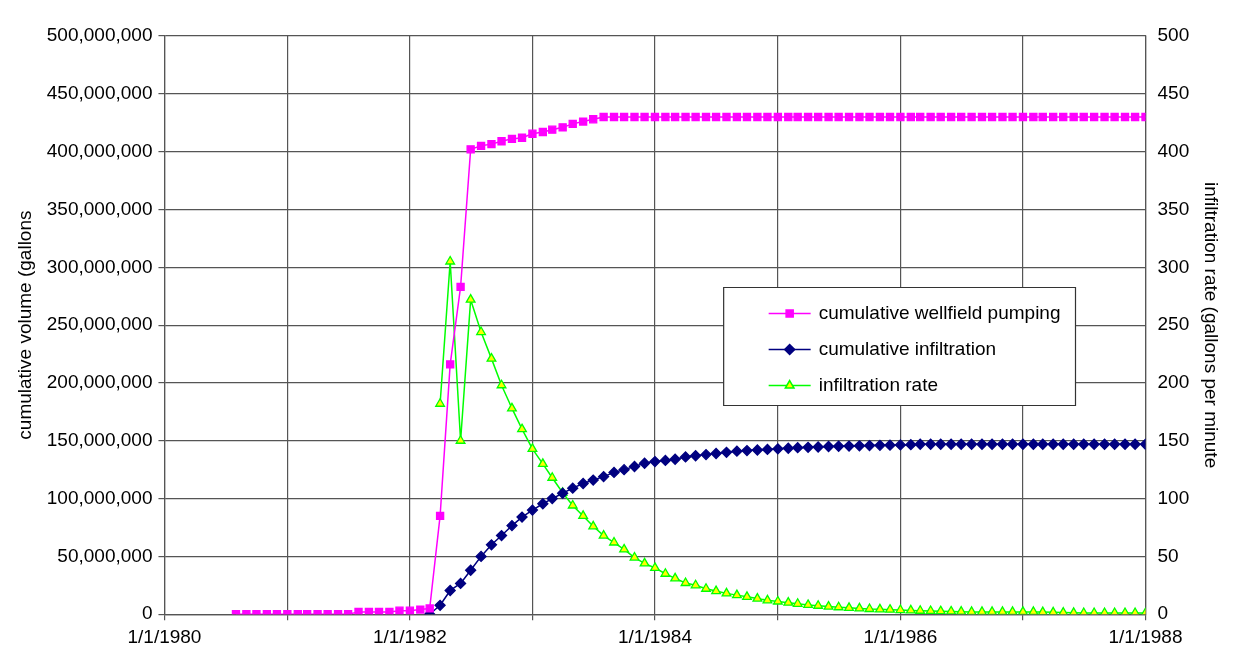 The image size is (1238, 667). What do you see at coordinates (1173, 93) in the screenshot?
I see `y2-tick-label: 450` at bounding box center [1173, 93].